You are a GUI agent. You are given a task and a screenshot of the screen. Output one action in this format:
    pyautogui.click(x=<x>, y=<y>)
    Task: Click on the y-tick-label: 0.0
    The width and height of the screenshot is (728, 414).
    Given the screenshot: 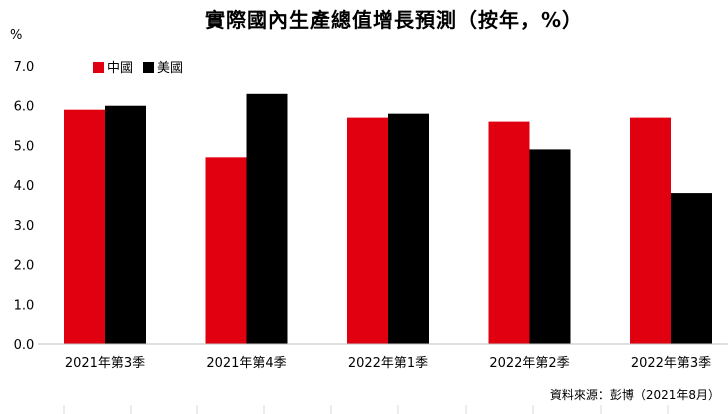 What is the action you would take?
    pyautogui.click(x=24, y=345)
    